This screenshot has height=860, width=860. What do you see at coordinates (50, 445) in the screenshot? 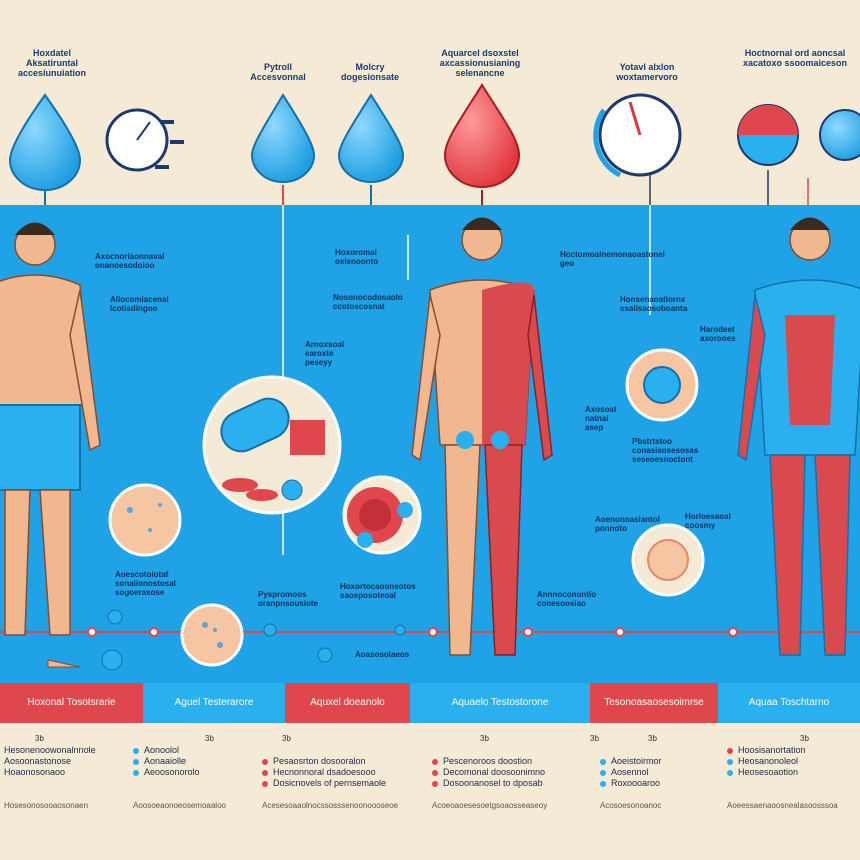
I see `human-figure-skin` at bounding box center [50, 445].